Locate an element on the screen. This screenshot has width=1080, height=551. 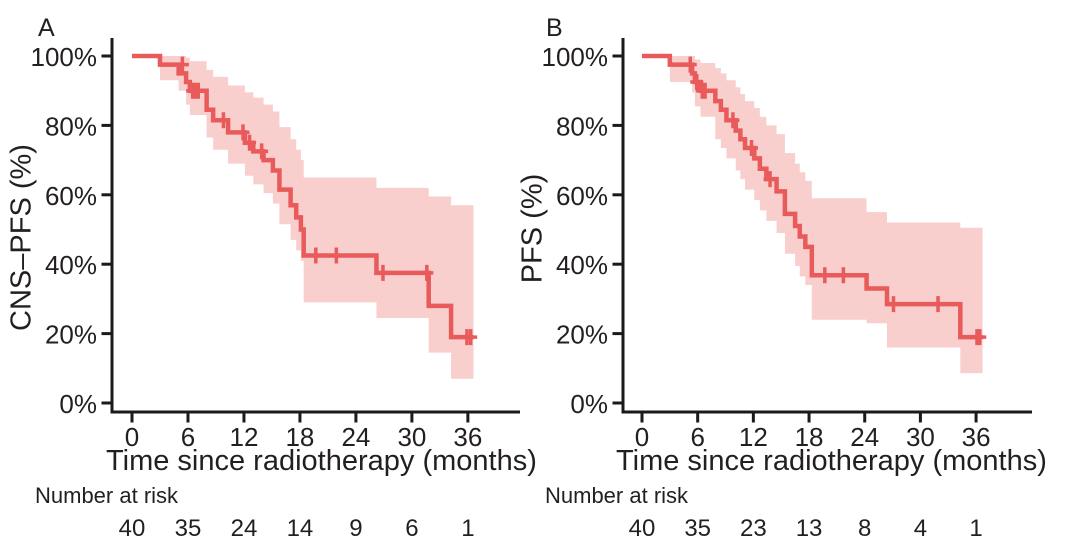
panel-a-letter: A is located at coordinates (46, 28).